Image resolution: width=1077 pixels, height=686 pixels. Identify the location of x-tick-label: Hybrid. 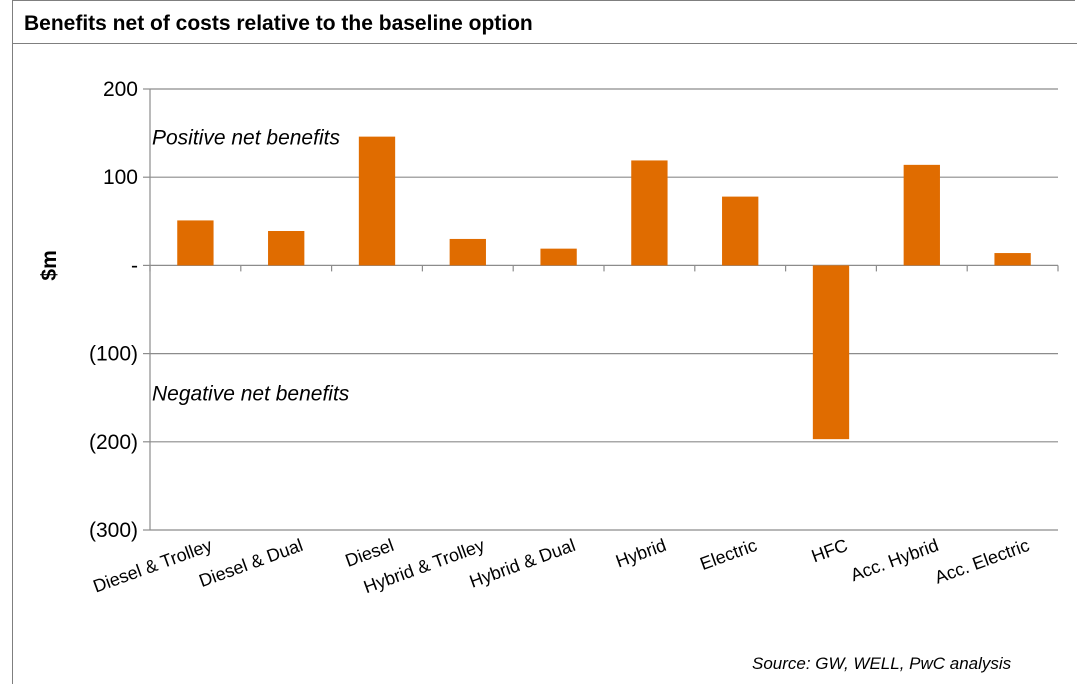
(641, 553).